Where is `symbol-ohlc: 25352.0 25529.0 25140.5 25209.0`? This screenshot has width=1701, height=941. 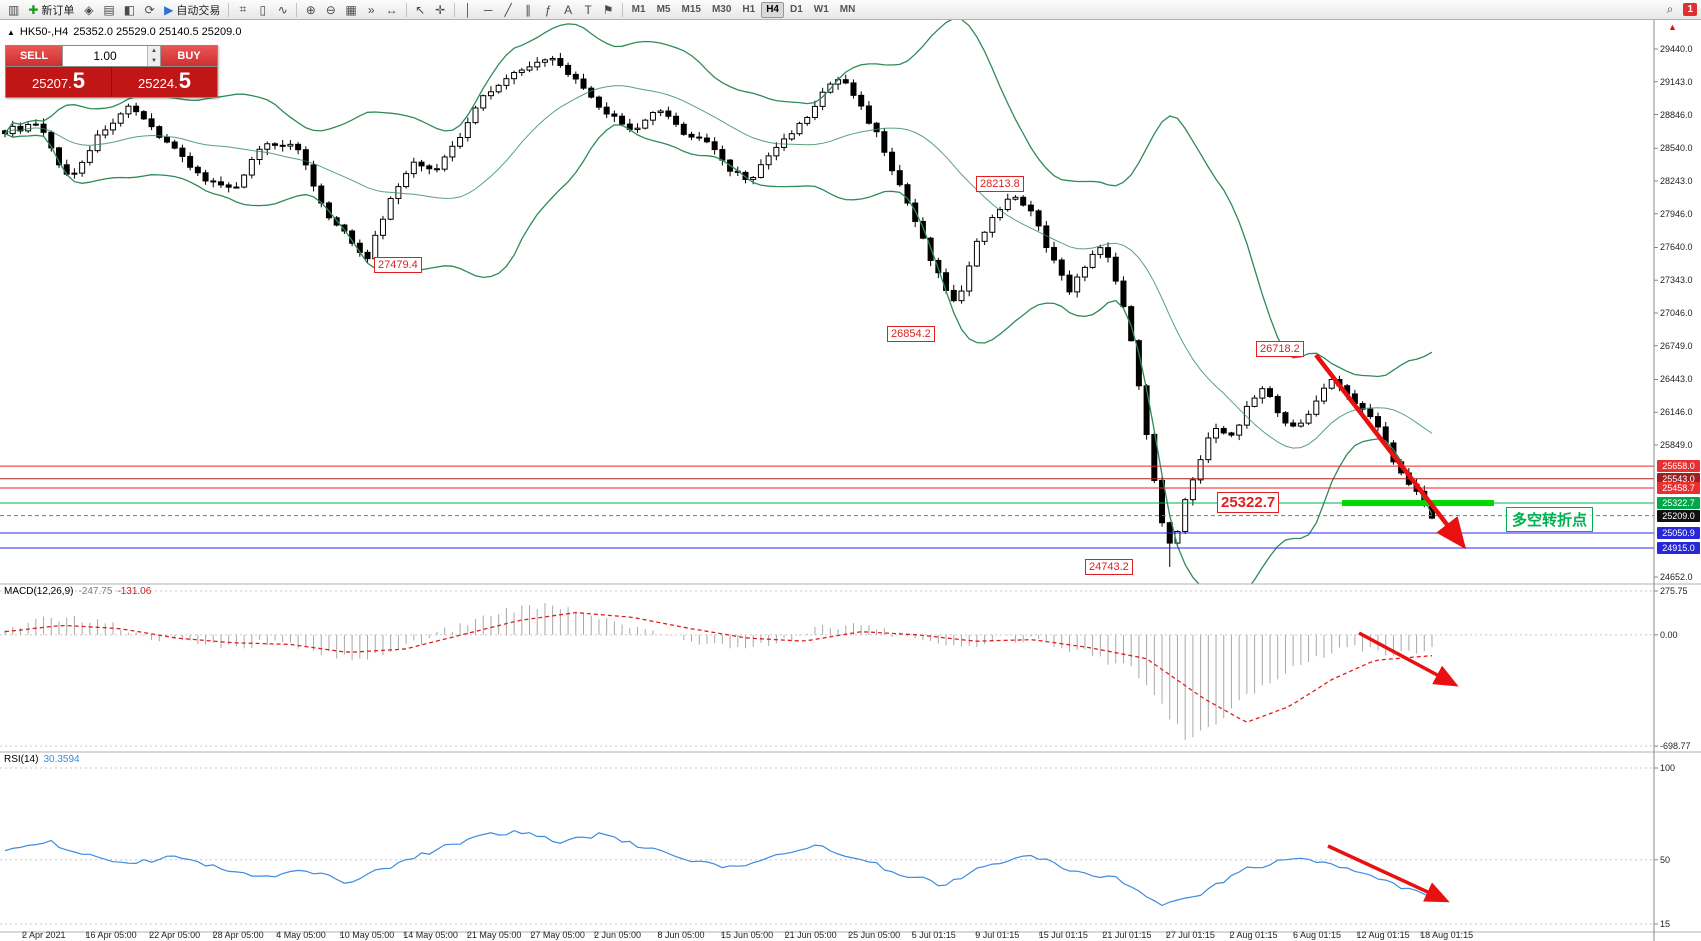
symbol-ohlc: 25352.0 25529.0 25140.5 25209.0 is located at coordinates (157, 32).